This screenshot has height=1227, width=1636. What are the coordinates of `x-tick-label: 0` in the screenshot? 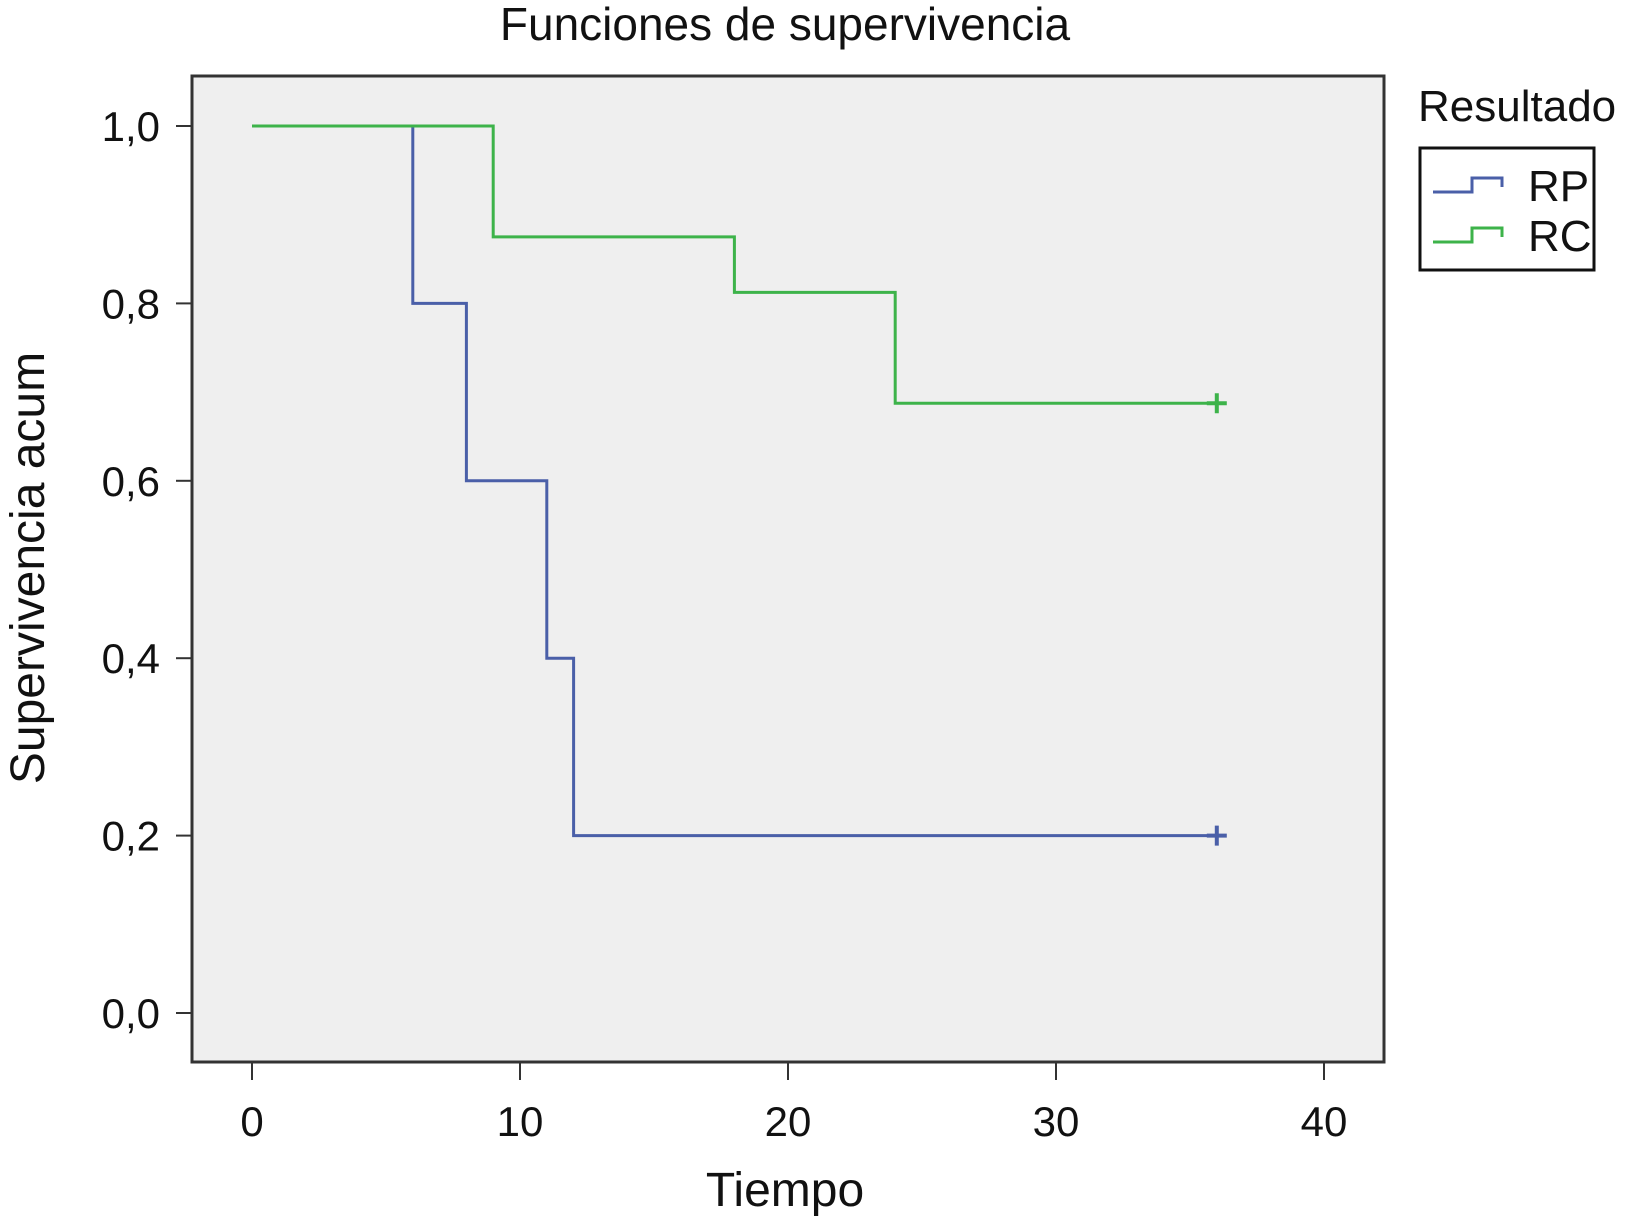 It's located at (251, 1121).